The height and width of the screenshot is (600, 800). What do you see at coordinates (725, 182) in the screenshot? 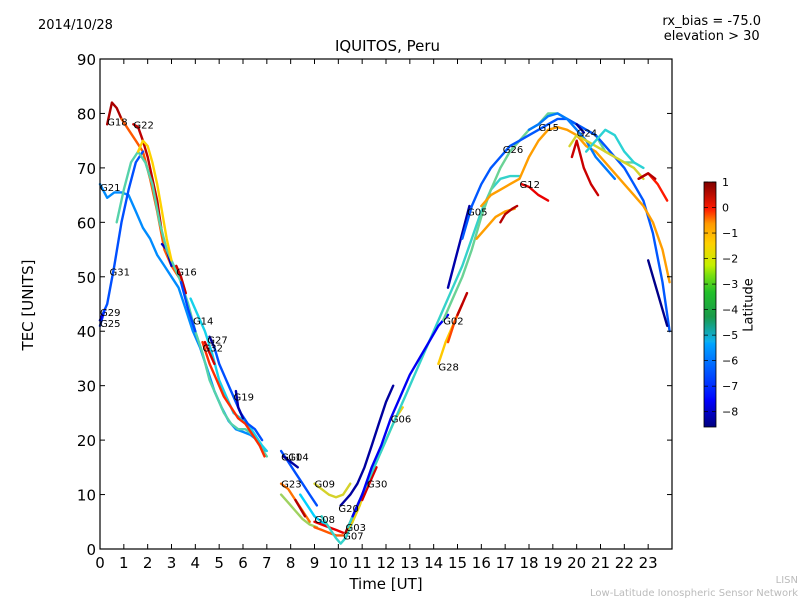
I see `colorbar-tick-label: 1` at bounding box center [725, 182].